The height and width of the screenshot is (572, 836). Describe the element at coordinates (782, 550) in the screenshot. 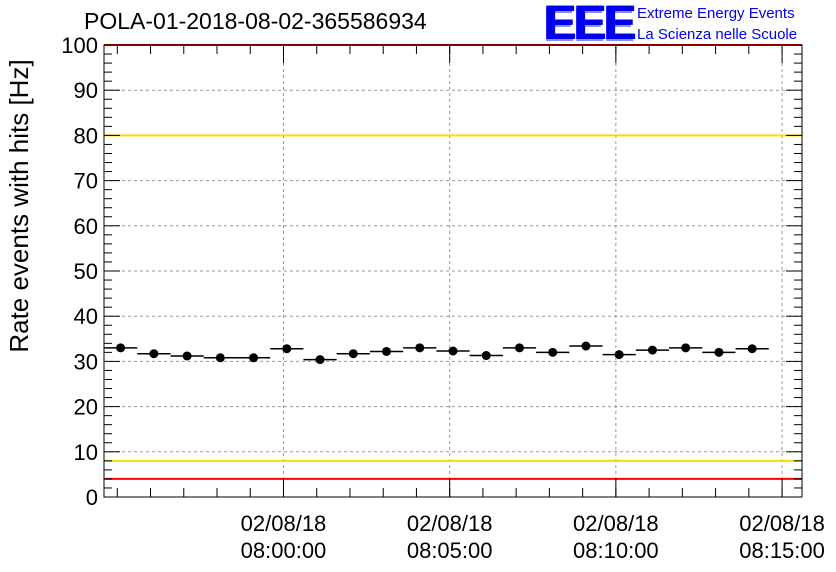

I see `x-tick-label-time: 08:15:00` at that location.